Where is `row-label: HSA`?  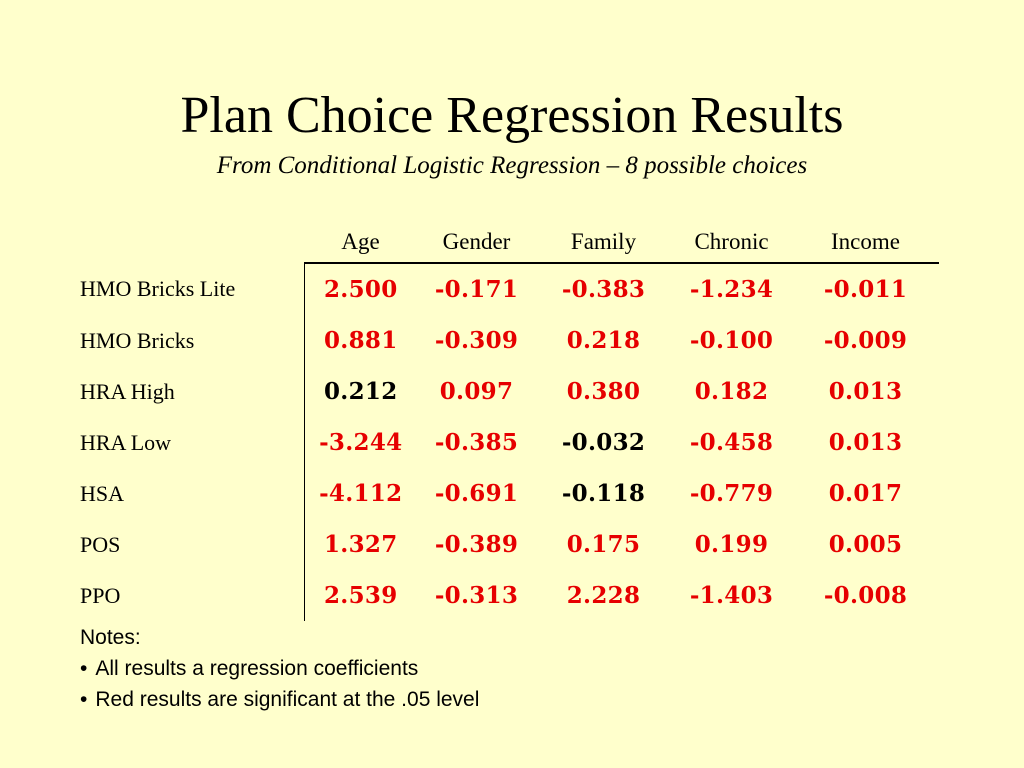 row-label: HSA is located at coordinates (102, 493).